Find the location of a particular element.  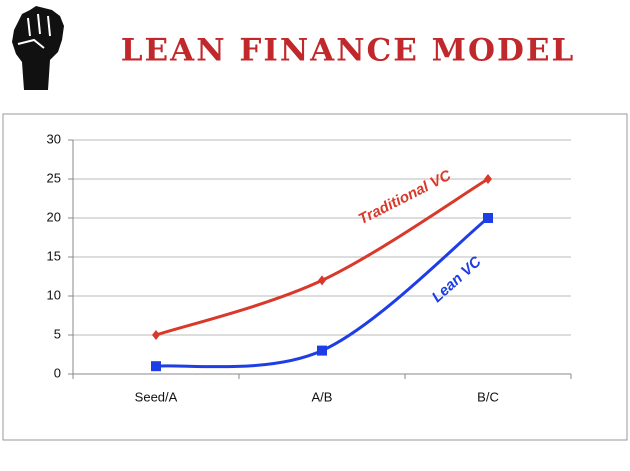

y-tick-label: 20 is located at coordinates (54, 216).